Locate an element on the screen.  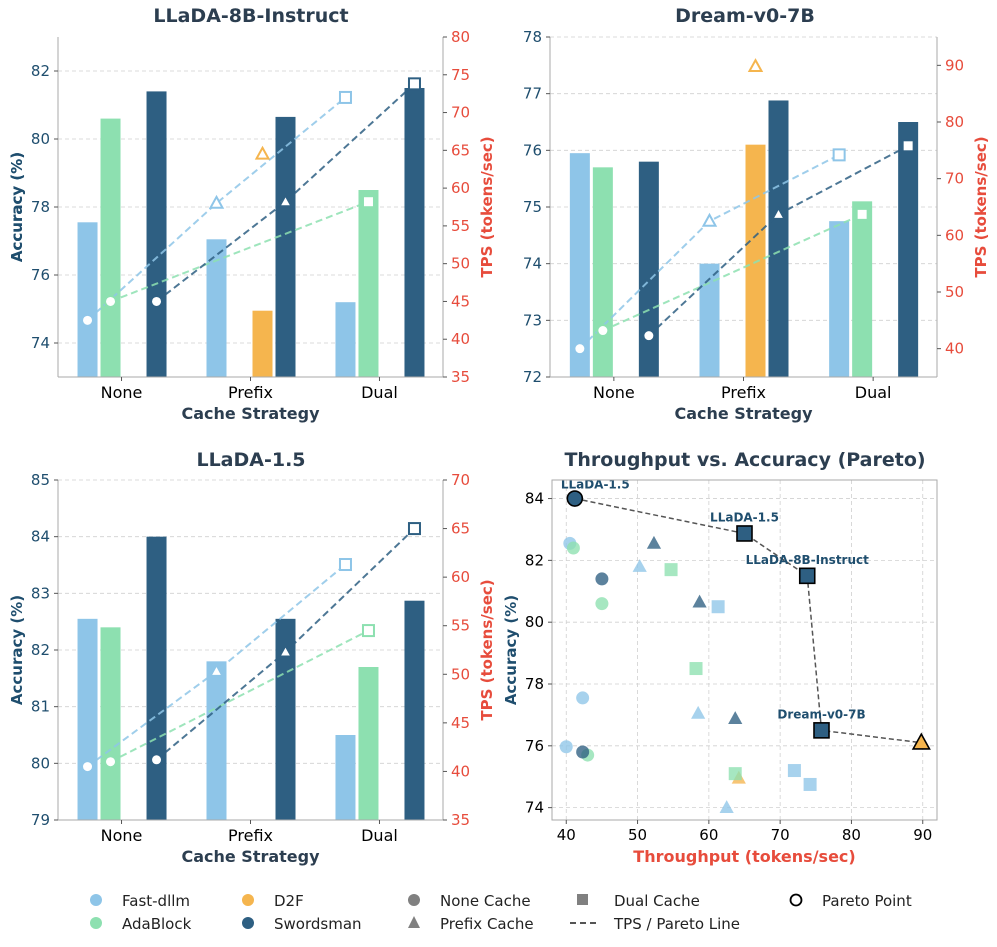
y2-tick-label: 80 is located at coordinates (954, 122).